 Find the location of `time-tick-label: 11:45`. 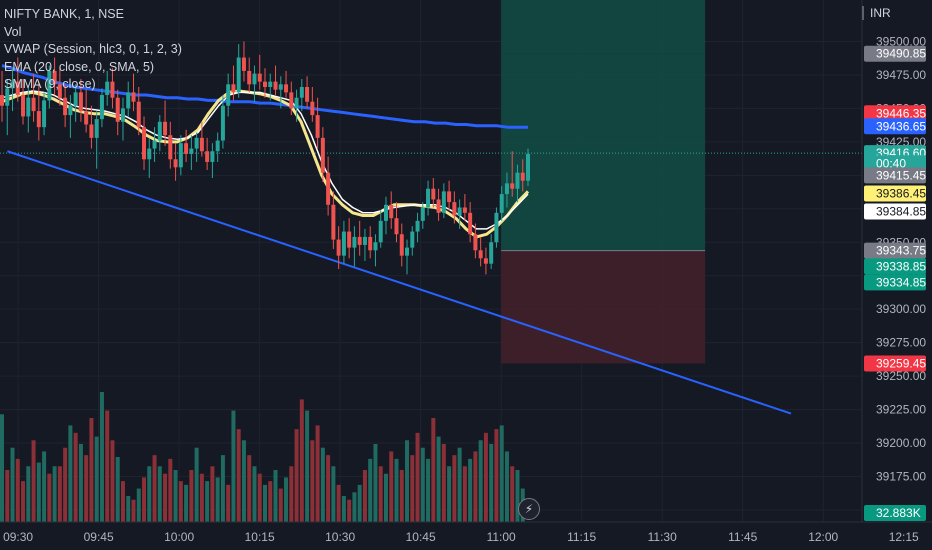

time-tick-label: 11:45 is located at coordinates (742, 537).